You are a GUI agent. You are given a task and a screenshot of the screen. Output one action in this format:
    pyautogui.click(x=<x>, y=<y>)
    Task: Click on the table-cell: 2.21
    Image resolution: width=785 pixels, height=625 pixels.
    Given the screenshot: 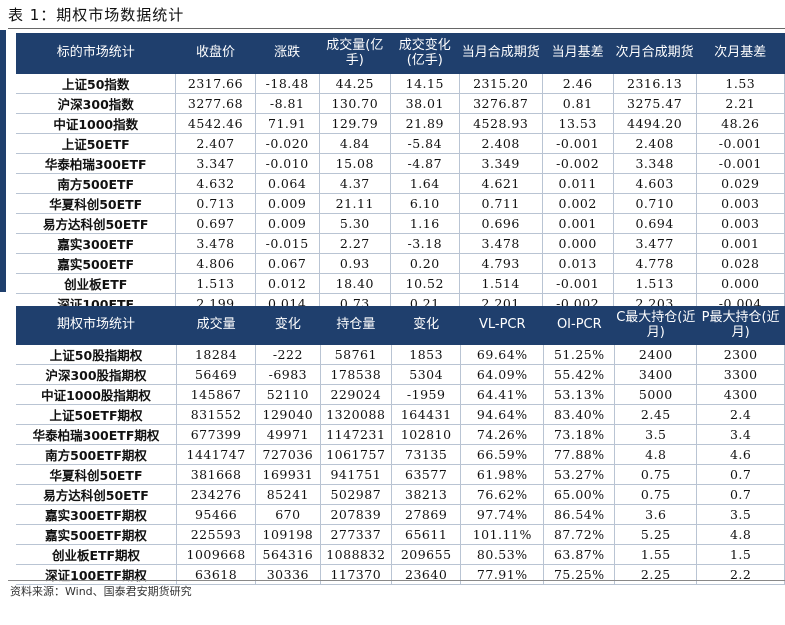 What is the action you would take?
    pyautogui.click(x=740, y=103)
    